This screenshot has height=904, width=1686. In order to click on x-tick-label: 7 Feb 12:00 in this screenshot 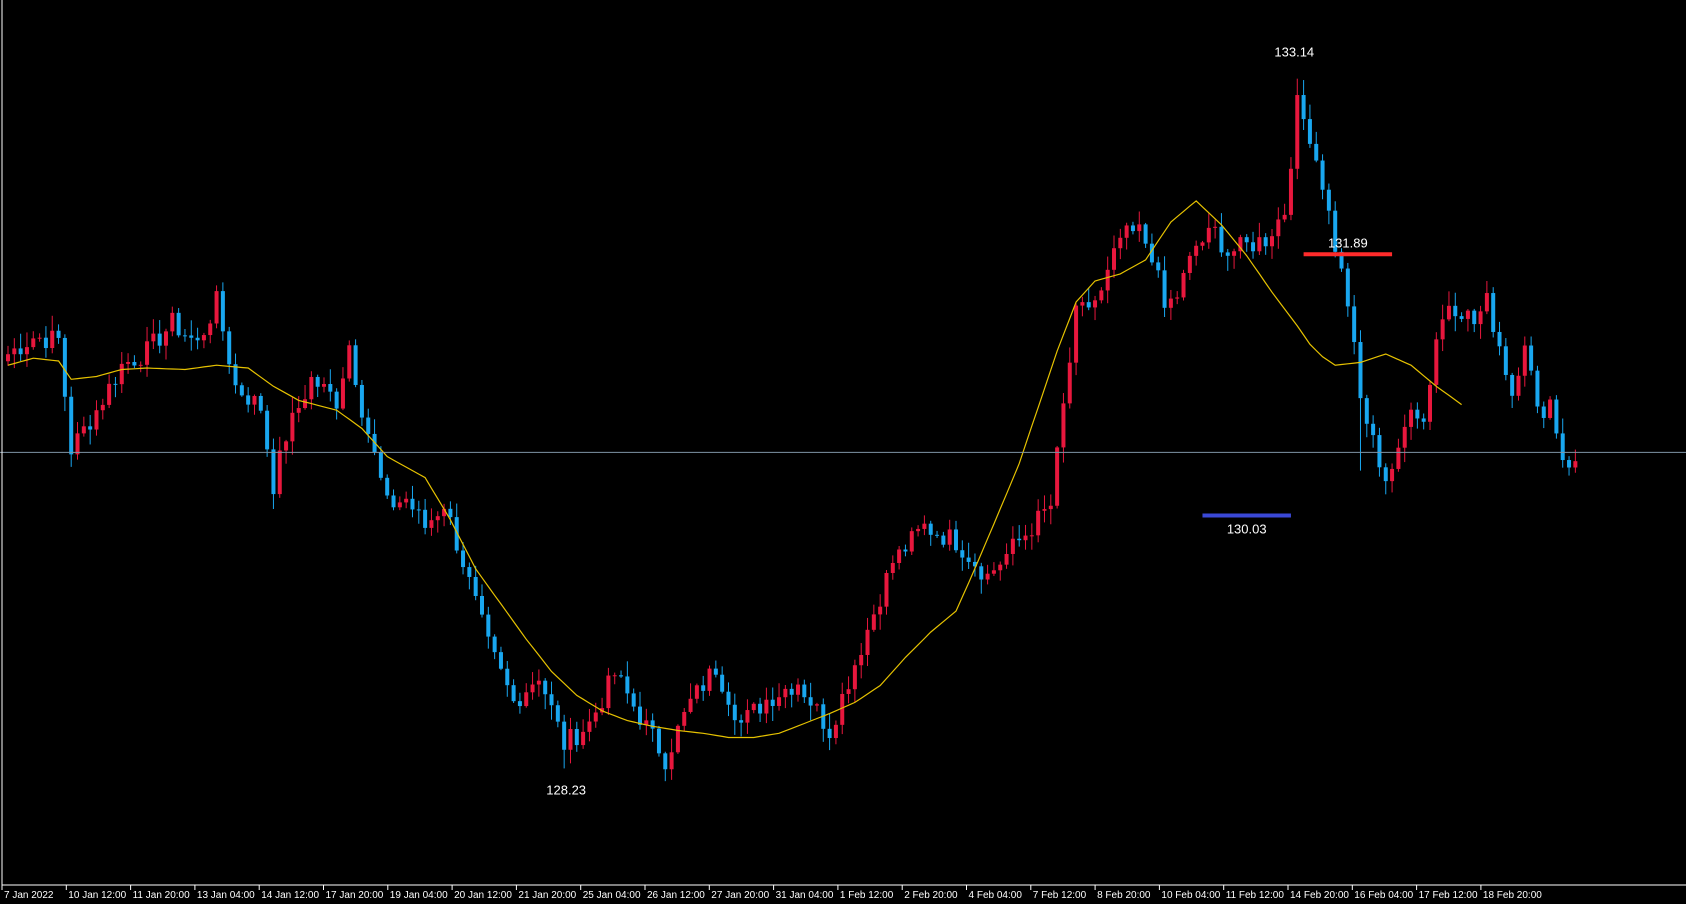, I will do `click(1060, 895)`.